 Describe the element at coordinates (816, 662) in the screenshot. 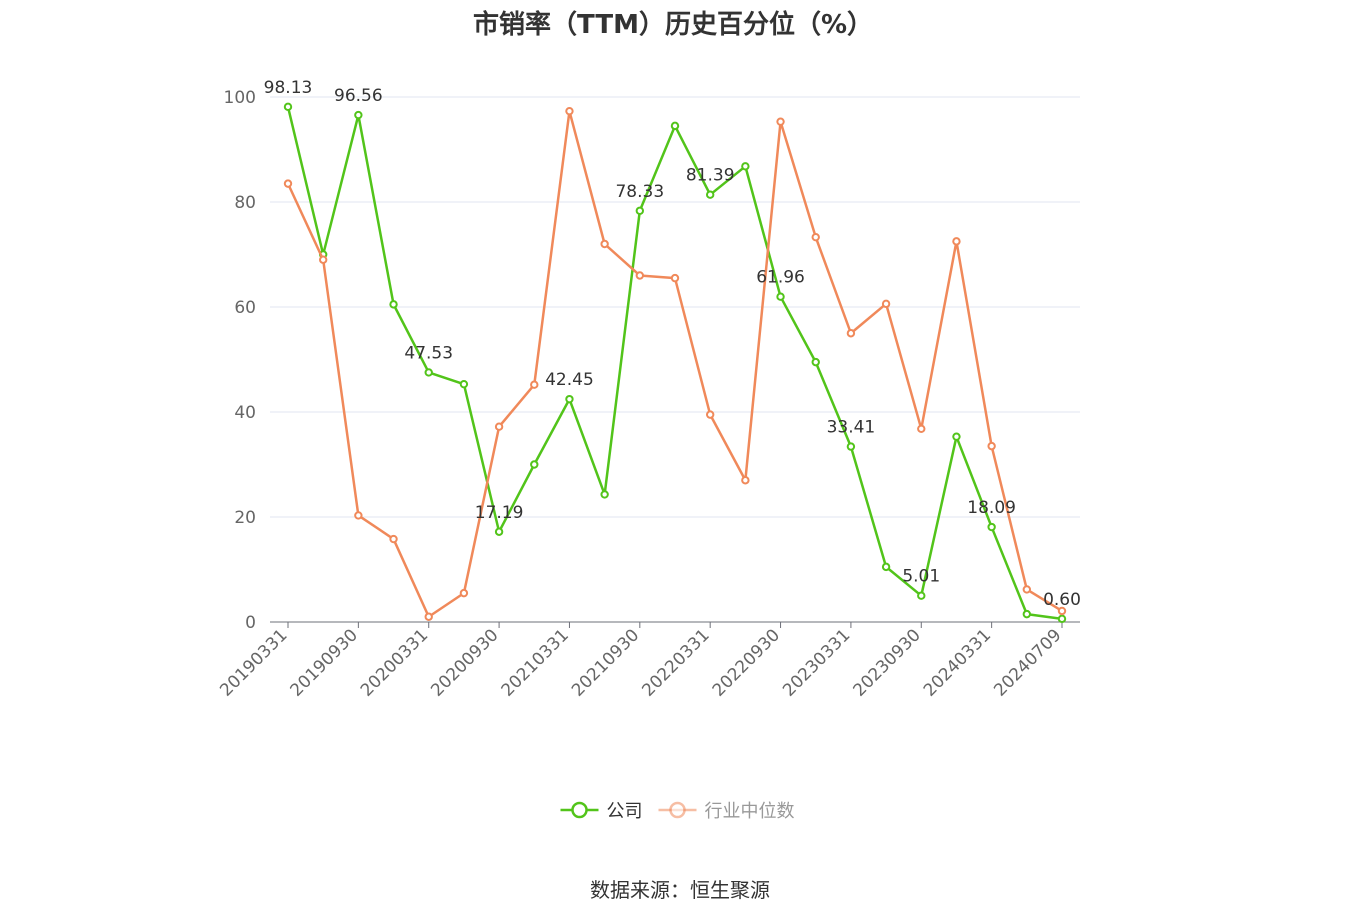

I see `x-tick-label: 20230331` at that location.